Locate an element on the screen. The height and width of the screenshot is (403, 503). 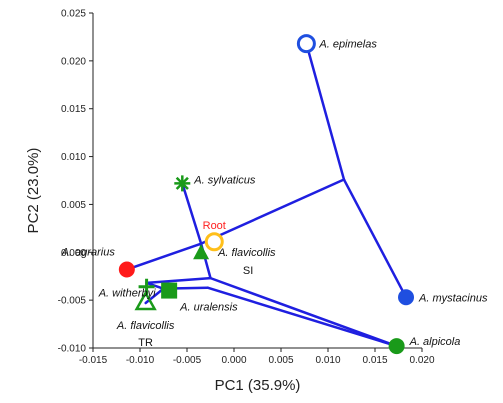
y-tick-label: 0.010 is located at coordinates (73, 157).